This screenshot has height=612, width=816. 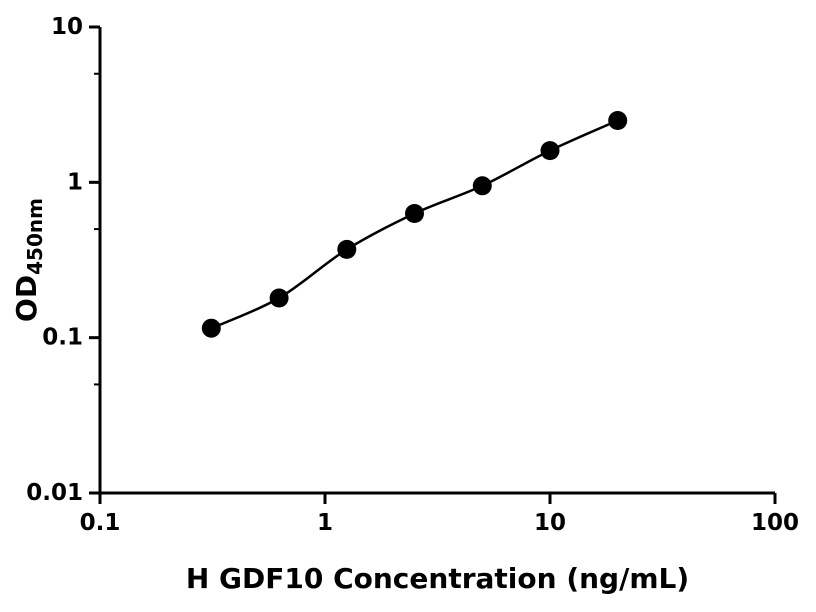 What do you see at coordinates (54, 493) in the screenshot?
I see `y-axis-tick-label: 0.01` at bounding box center [54, 493].